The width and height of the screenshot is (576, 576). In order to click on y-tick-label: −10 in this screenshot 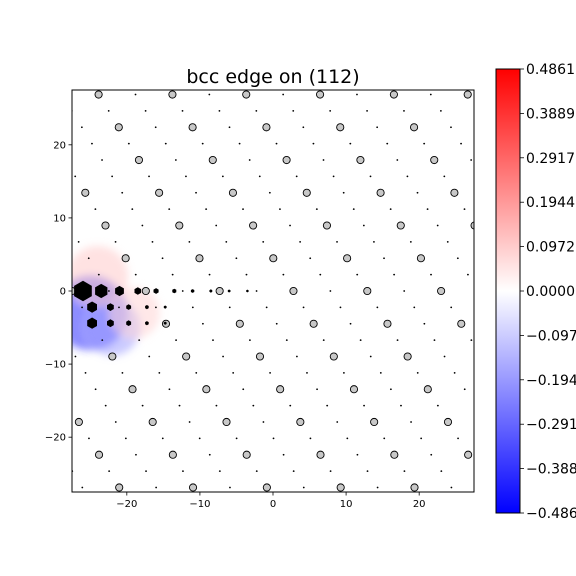, I will do `click(55, 365)`.